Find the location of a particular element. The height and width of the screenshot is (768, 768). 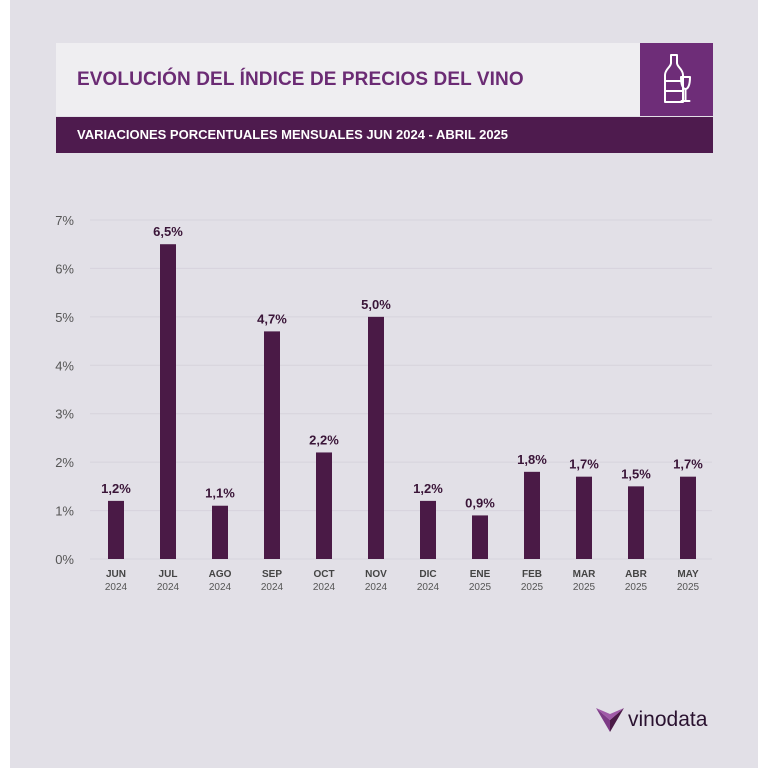

data-label: 4,7% is located at coordinates (272, 318).